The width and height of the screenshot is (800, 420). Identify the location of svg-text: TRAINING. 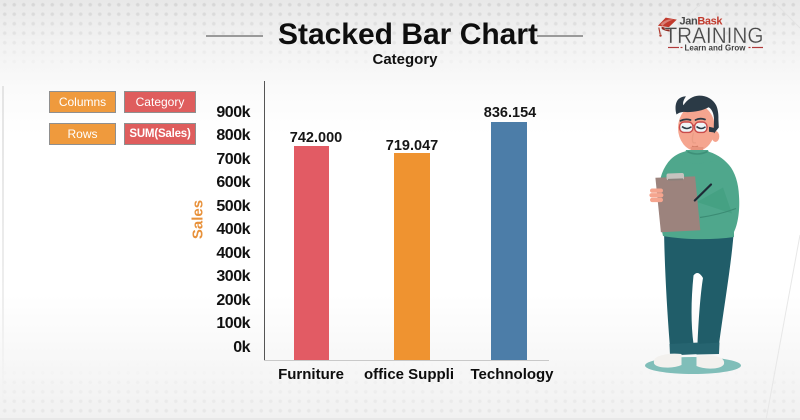
(714, 35).